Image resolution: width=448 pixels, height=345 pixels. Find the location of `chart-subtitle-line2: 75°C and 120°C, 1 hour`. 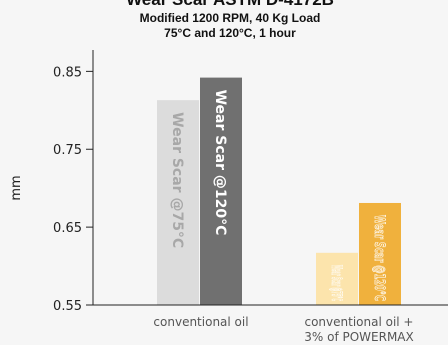

chart-subtitle-line2: 75°C and 120°C, 1 hour is located at coordinates (230, 33).